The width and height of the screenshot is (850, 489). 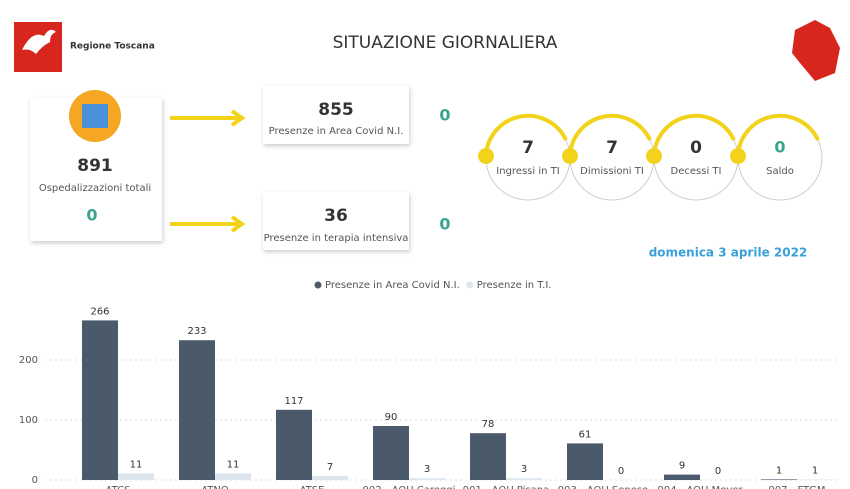 What do you see at coordinates (780, 171) in the screenshot?
I see `flow-label: Saldo` at bounding box center [780, 171].